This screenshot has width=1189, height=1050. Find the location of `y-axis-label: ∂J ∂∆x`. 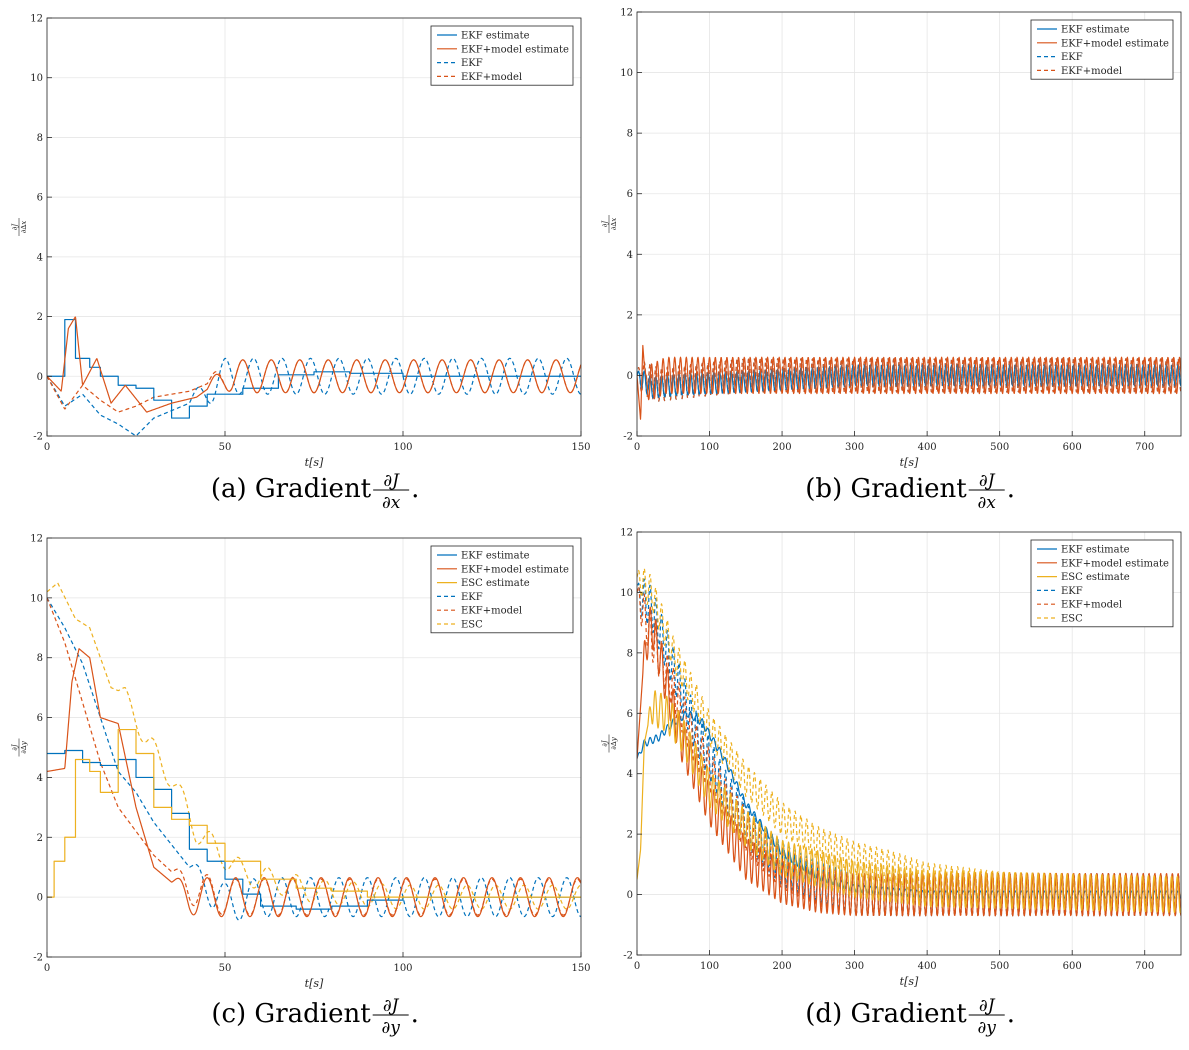

y-axis-label: ∂J ∂∆x is located at coordinates (19, 227).